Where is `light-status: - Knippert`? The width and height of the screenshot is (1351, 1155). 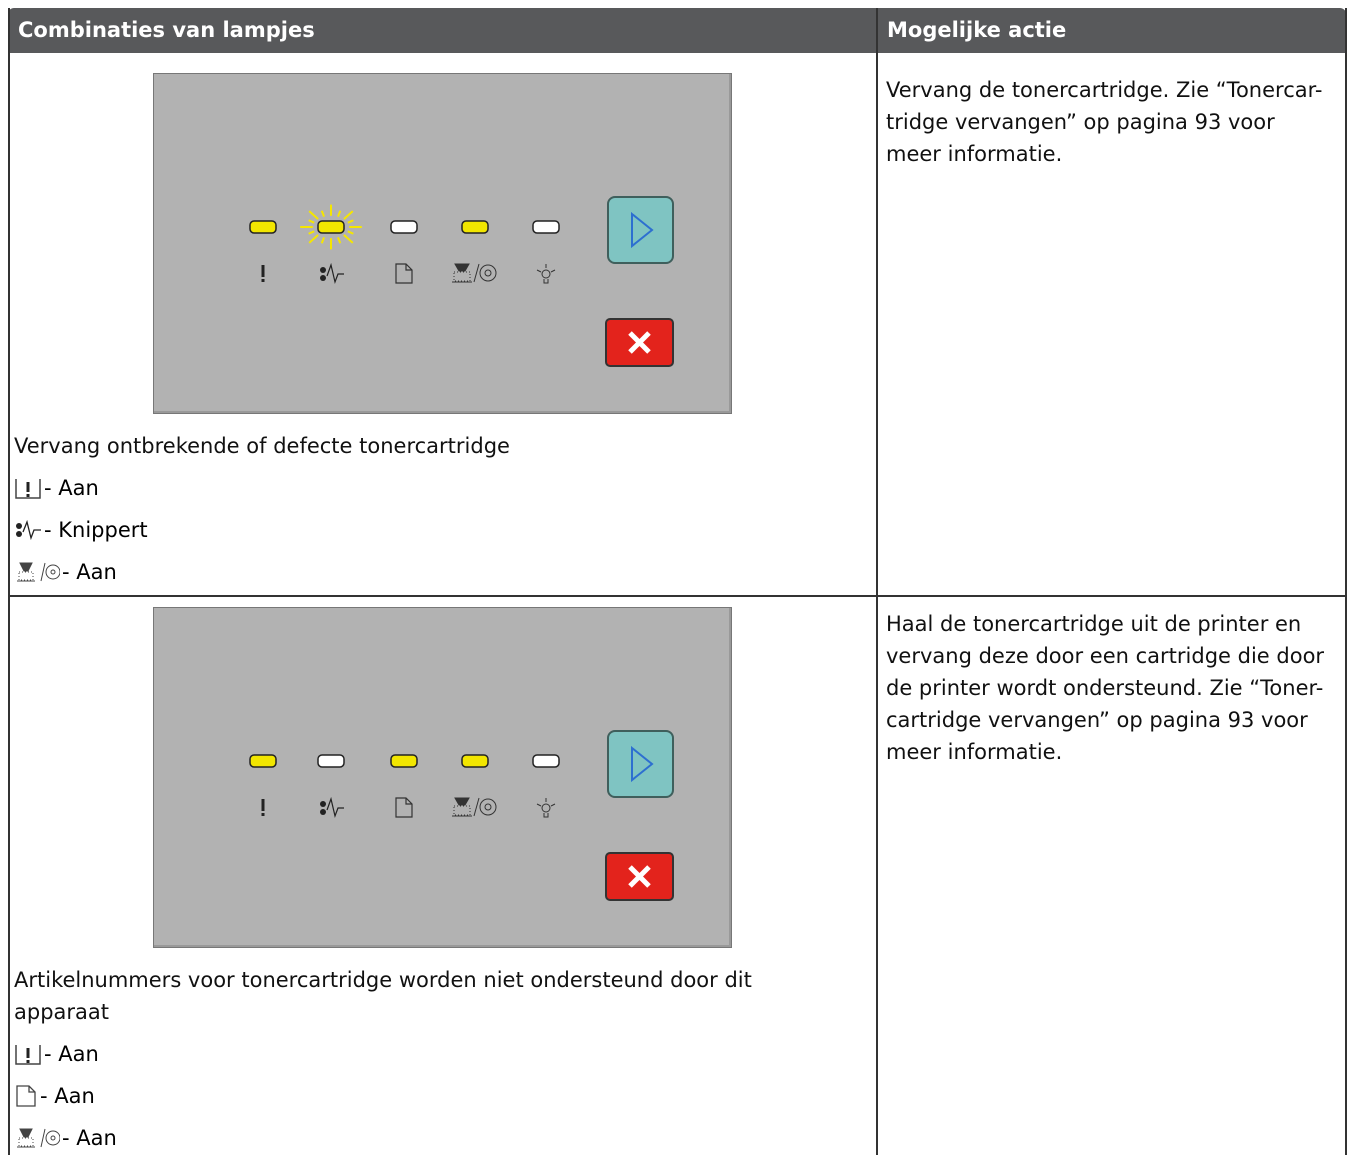 light-status: - Knippert is located at coordinates (81, 530).